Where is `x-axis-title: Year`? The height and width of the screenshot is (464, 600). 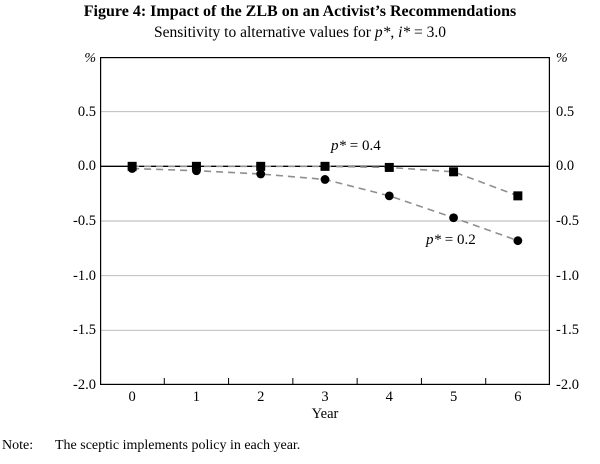 x-axis-title: Year is located at coordinates (325, 414).